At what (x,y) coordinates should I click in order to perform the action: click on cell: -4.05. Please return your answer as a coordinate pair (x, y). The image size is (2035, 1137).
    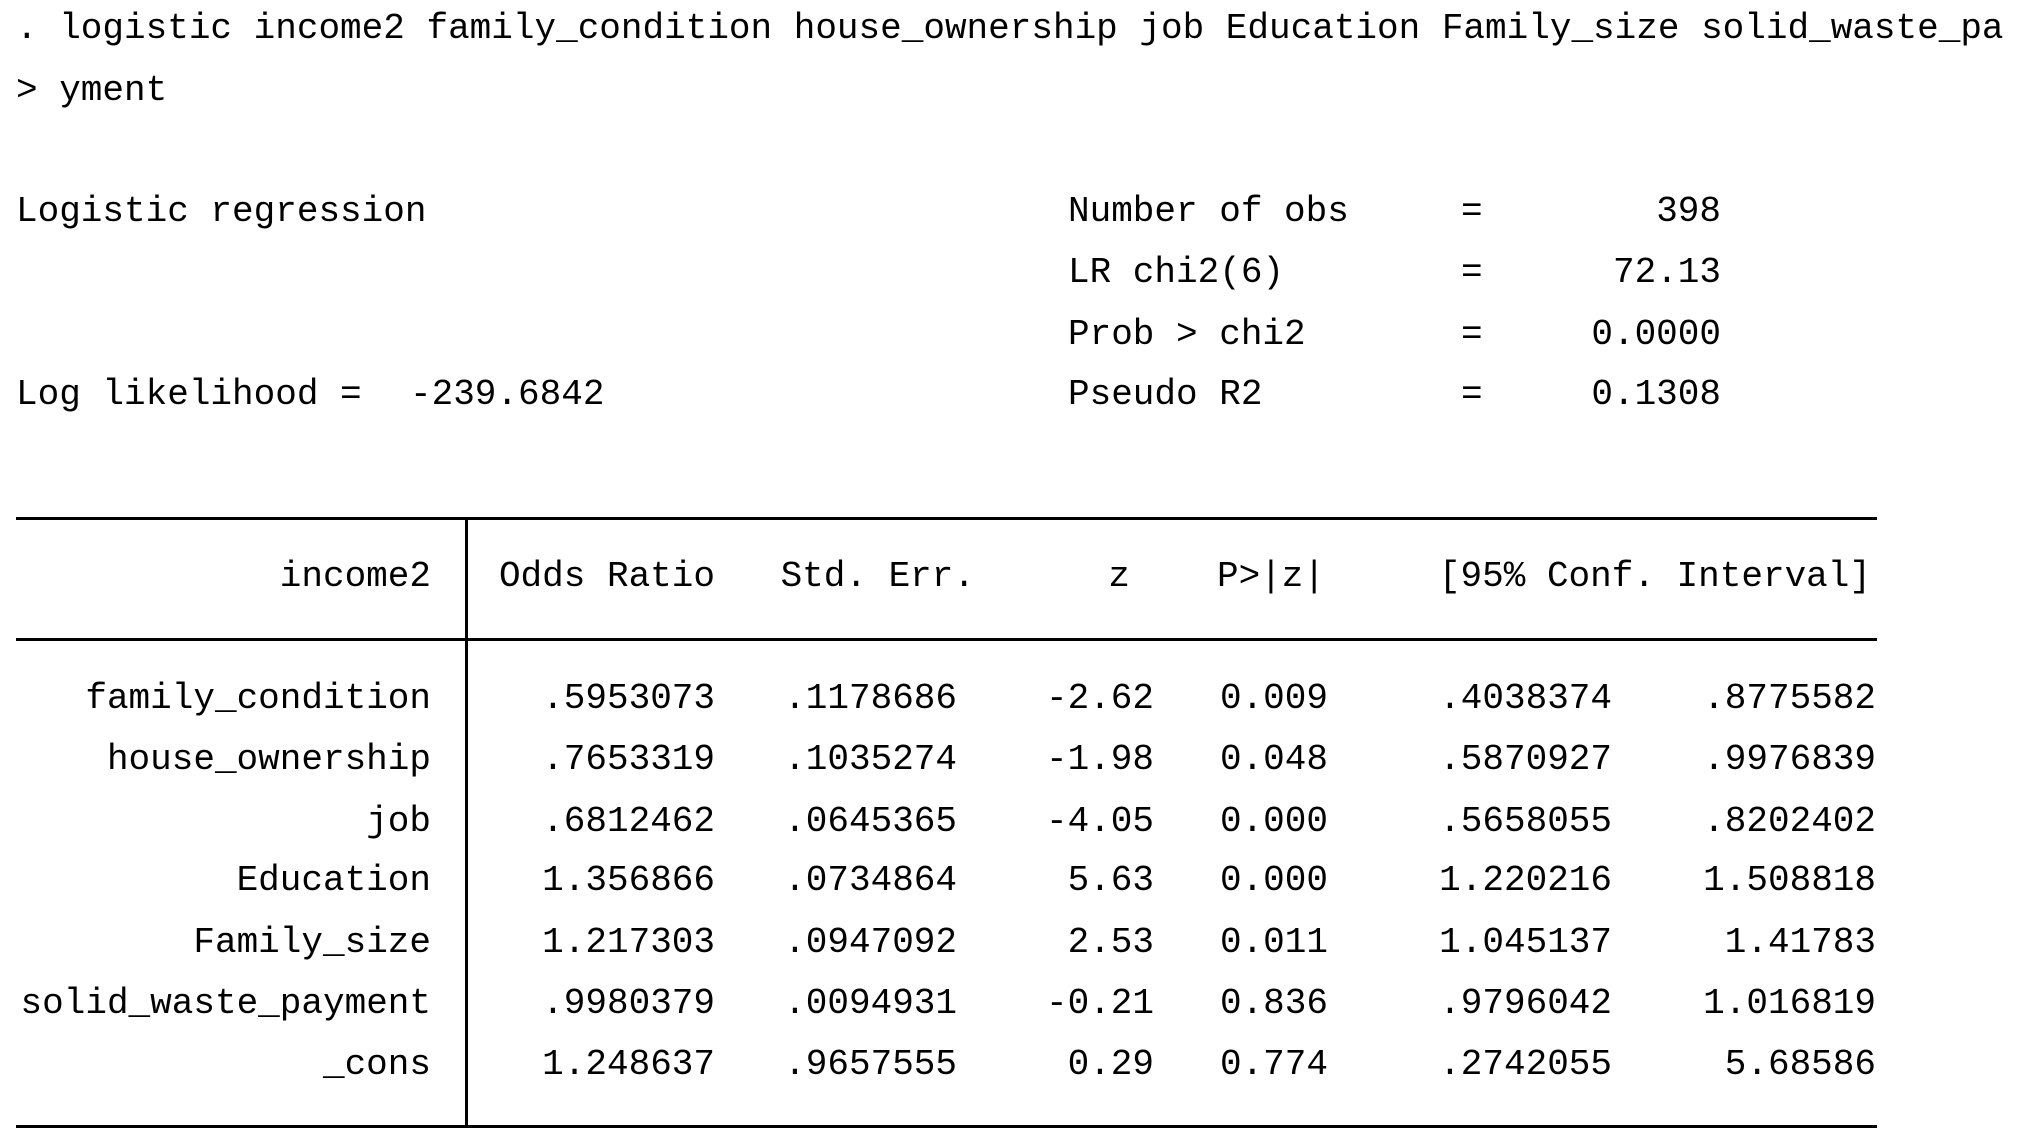
    Looking at the image, I should click on (1099, 821).